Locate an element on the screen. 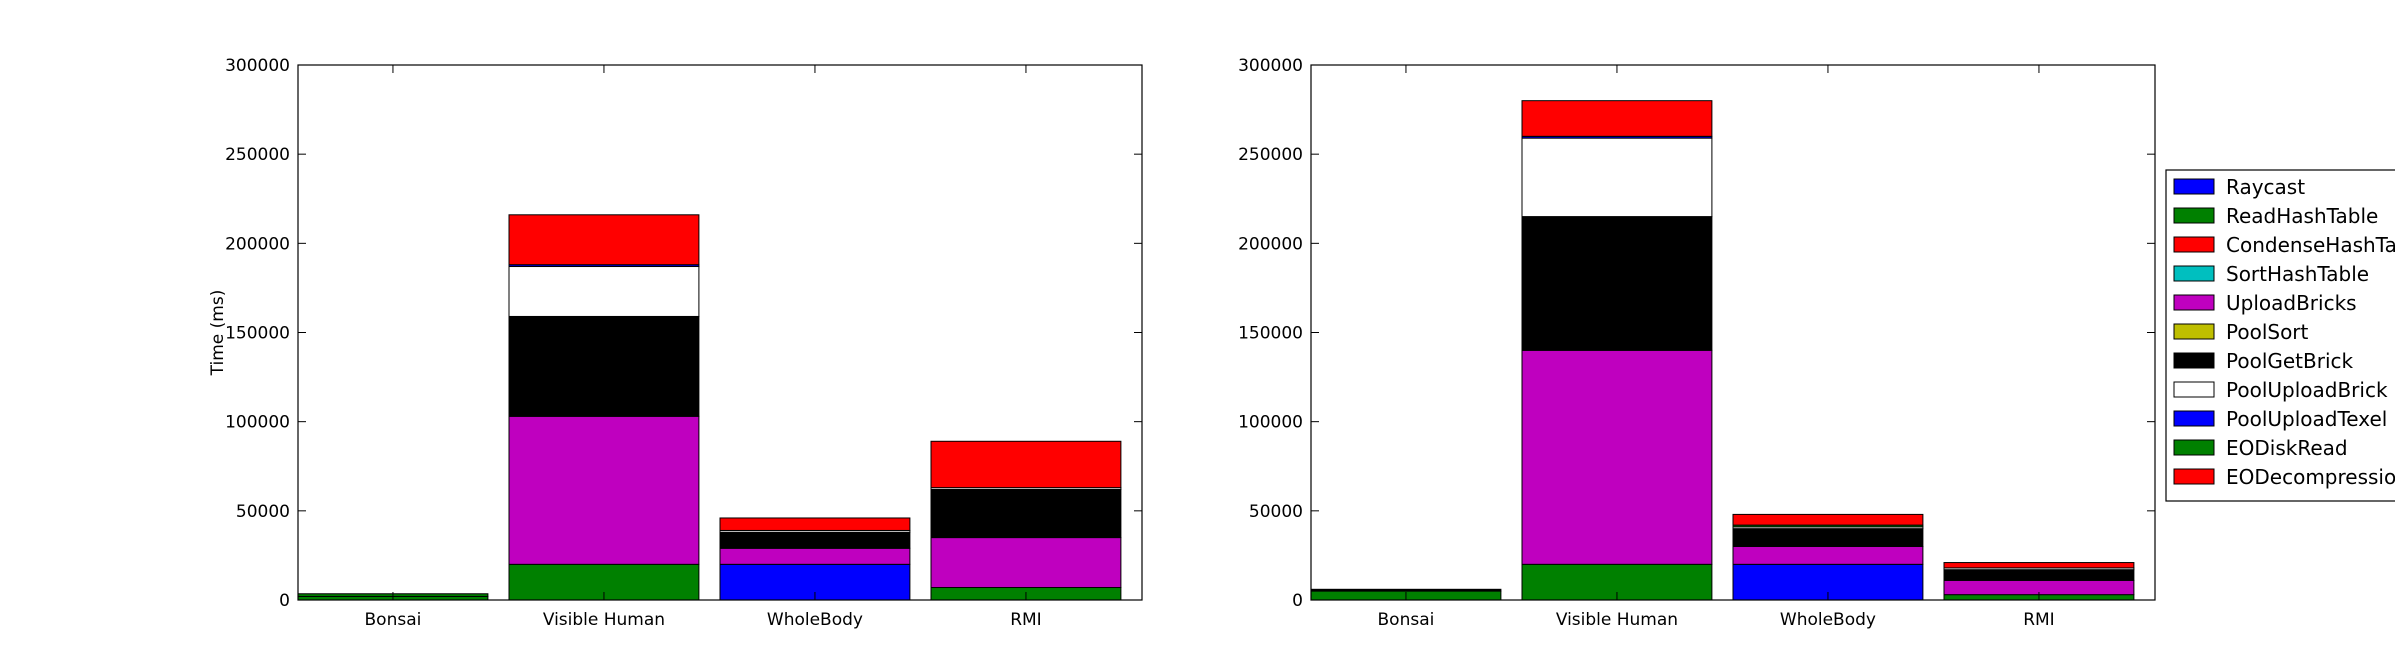 This screenshot has width=2395, height=668. legend-swatch-condensehashtable is located at coordinates (2194, 244).